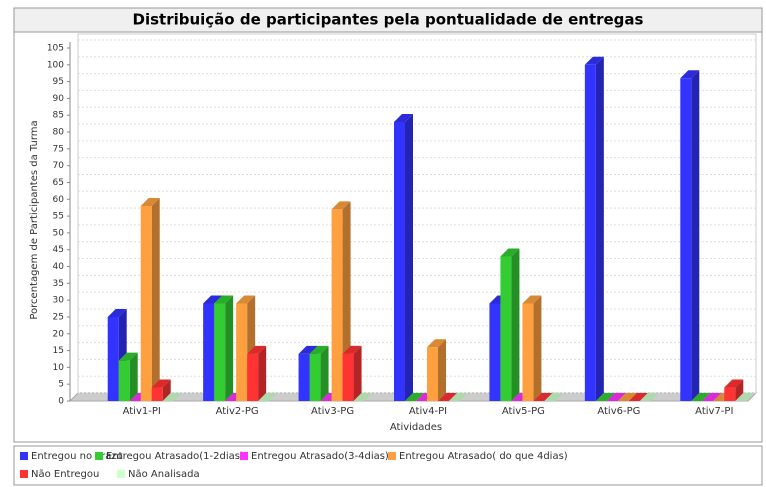 Image resolution: width=766 pixels, height=487 pixels. I want to click on x-tick-label: Ativ1-PI, so click(142, 411).